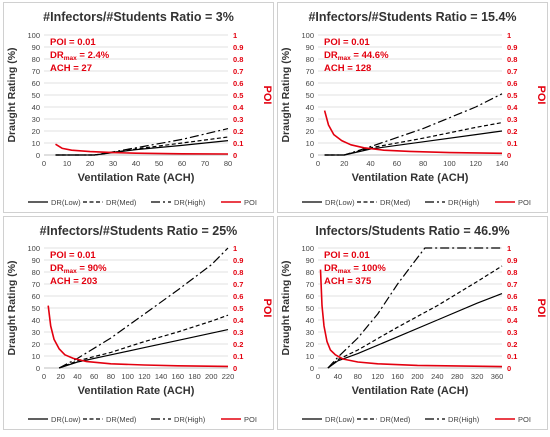 This screenshot has height=437, width=550. What do you see at coordinates (36, 131) in the screenshot?
I see `y-tick-label: 20` at bounding box center [36, 131].